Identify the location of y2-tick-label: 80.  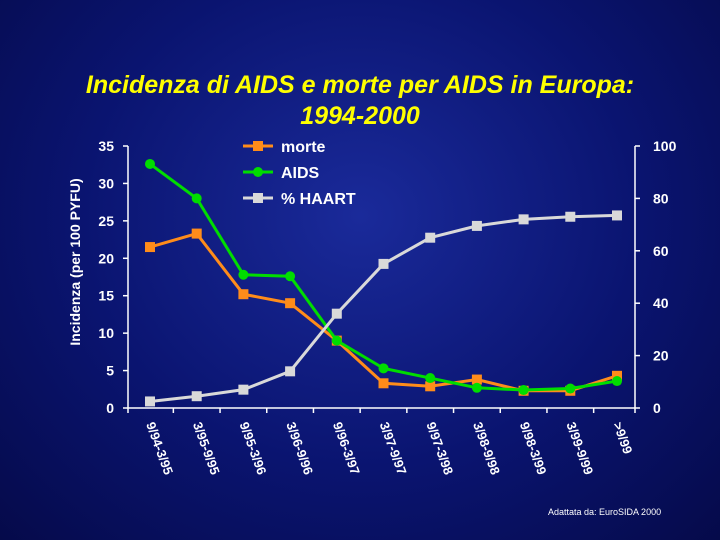
(661, 198).